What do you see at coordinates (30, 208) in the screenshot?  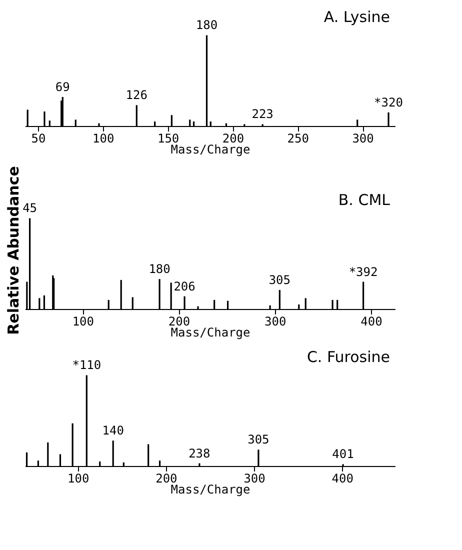 I see `annotation: 45` at bounding box center [30, 208].